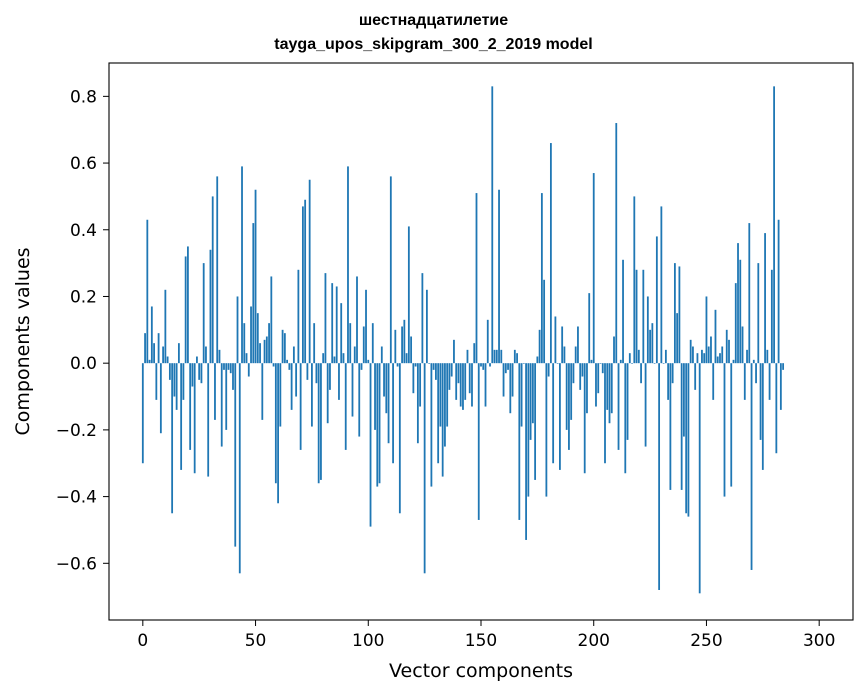  What do you see at coordinates (83, 231) in the screenshot?
I see `y-tick-label: 0.4` at bounding box center [83, 231].